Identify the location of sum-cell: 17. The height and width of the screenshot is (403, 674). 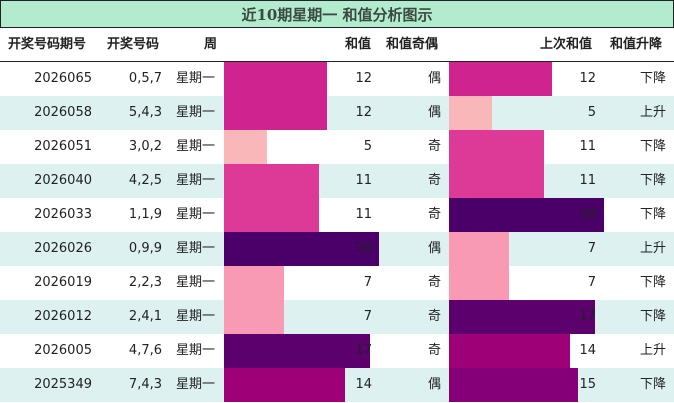
(363, 350).